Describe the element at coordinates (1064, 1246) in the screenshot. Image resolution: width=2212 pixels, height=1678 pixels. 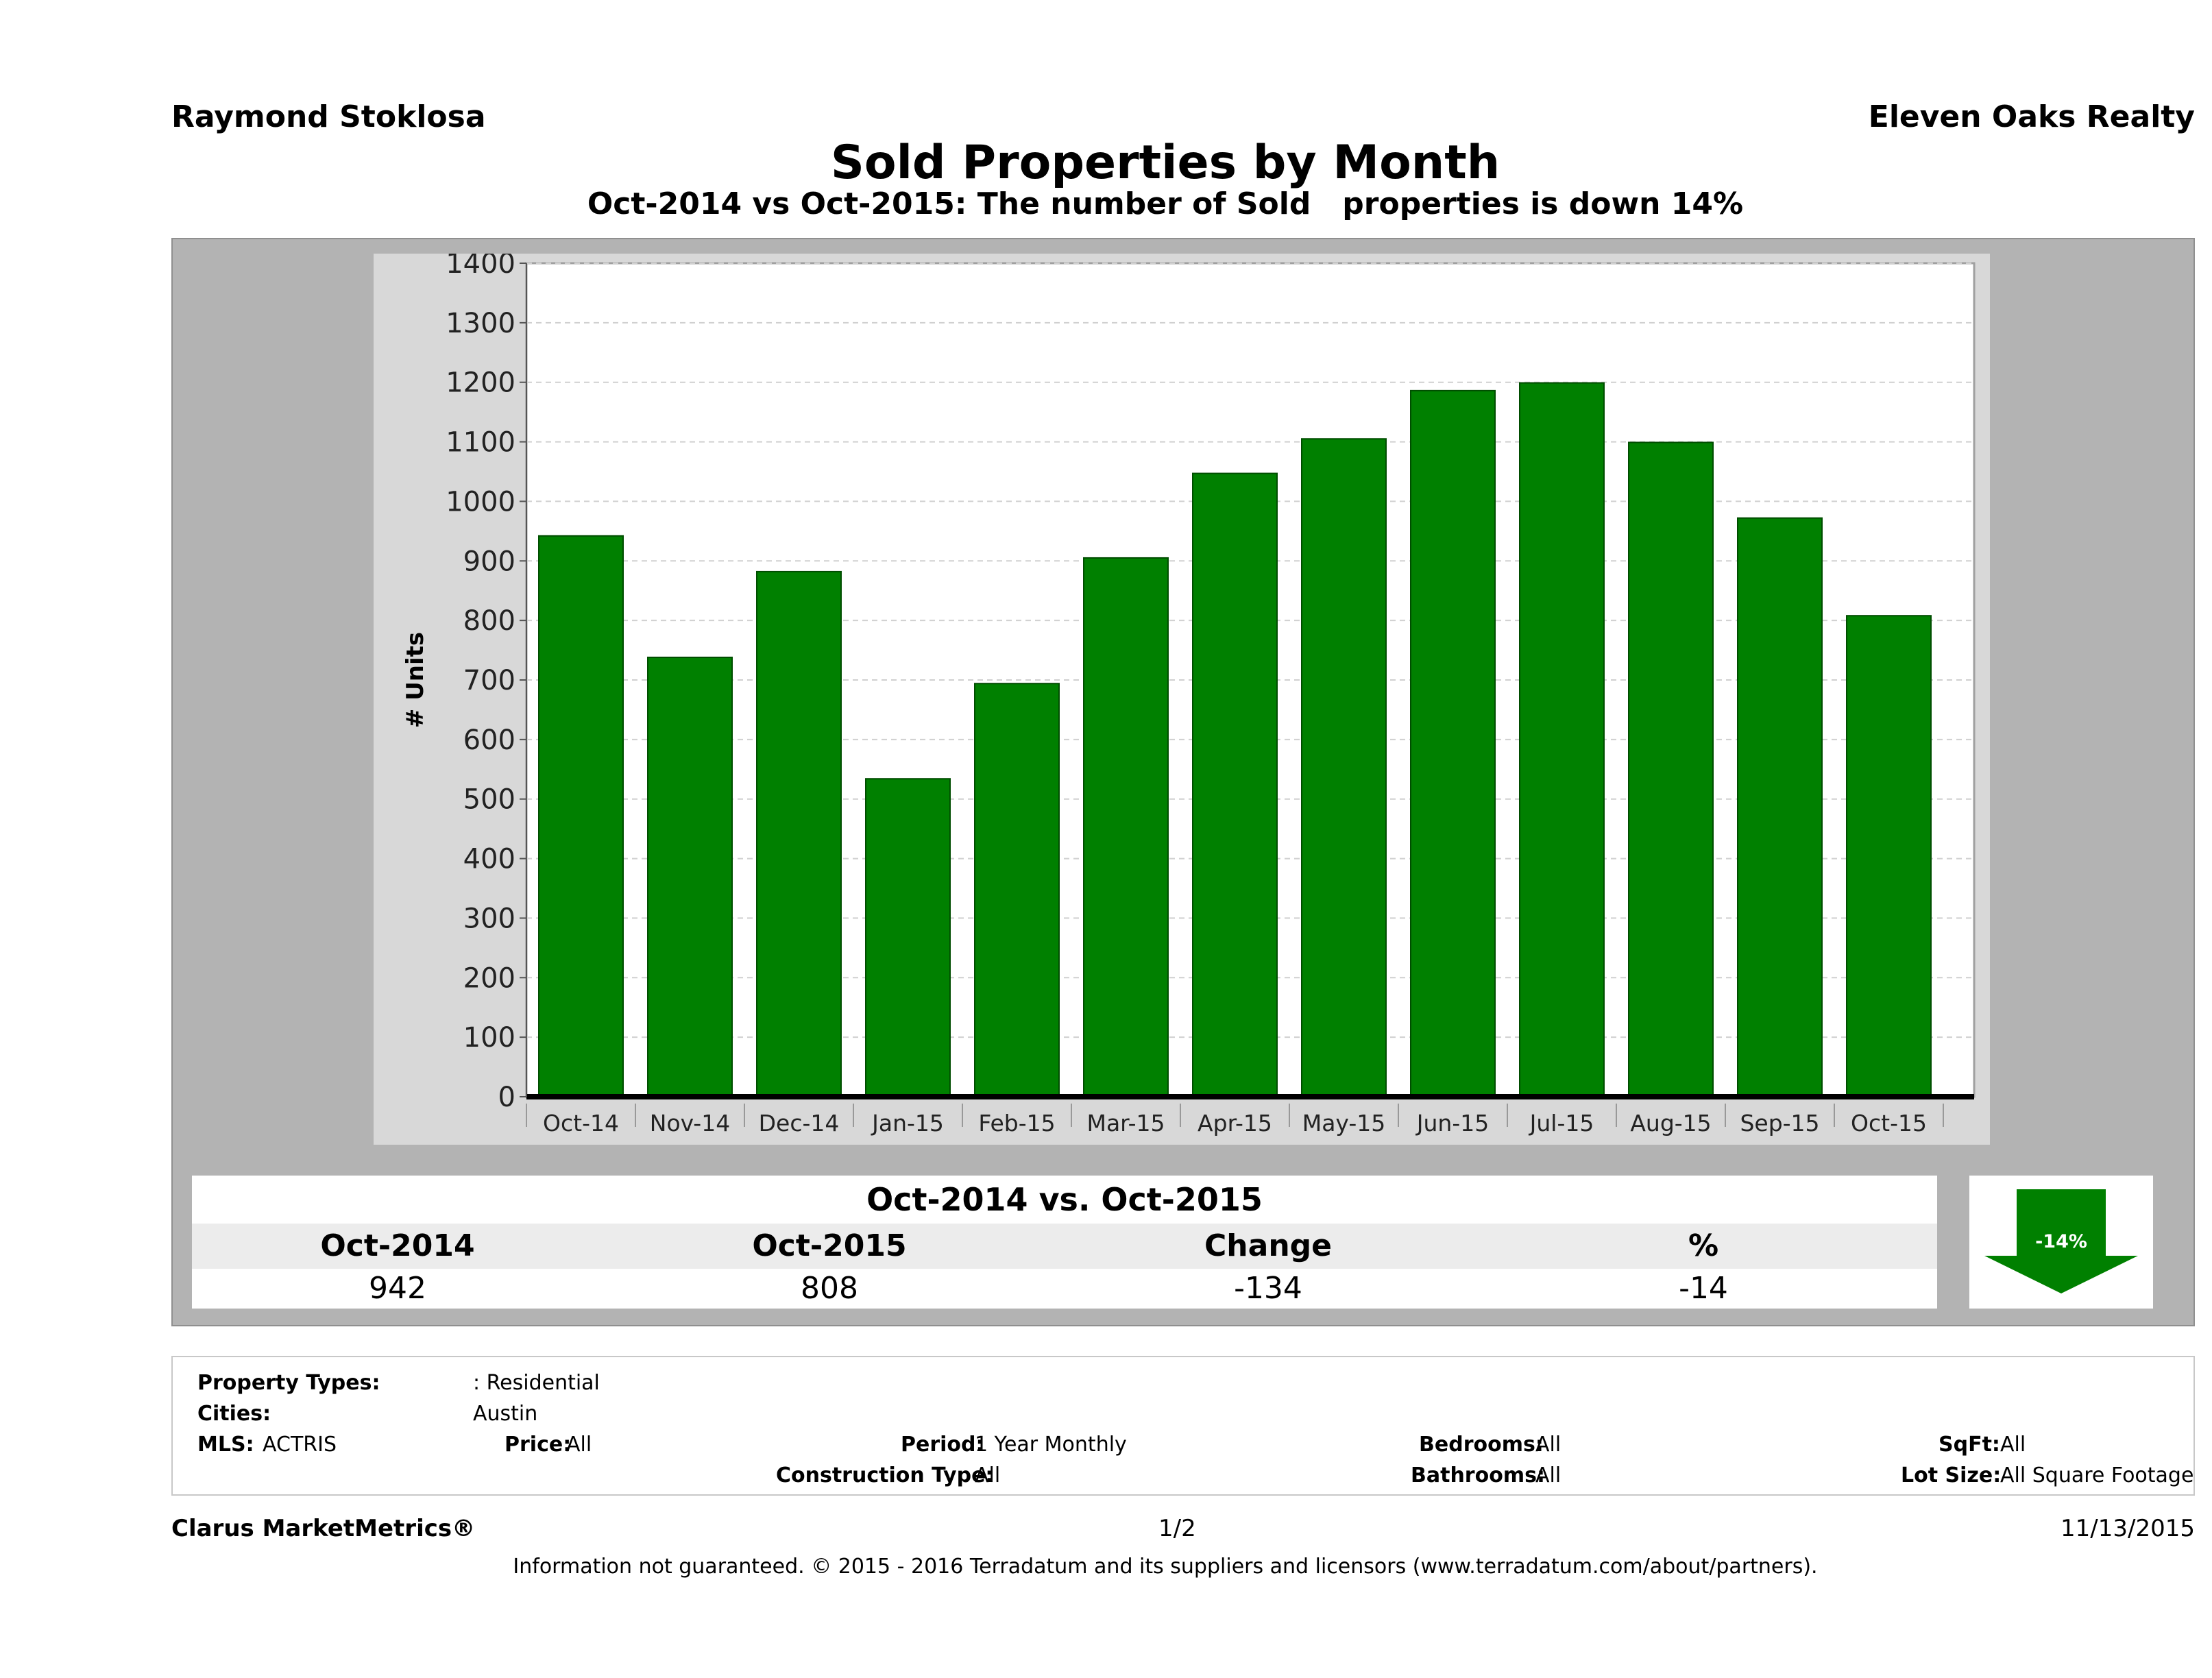
I see `summary-header-row: Oct-2014 Oct-2015 Change %` at that location.